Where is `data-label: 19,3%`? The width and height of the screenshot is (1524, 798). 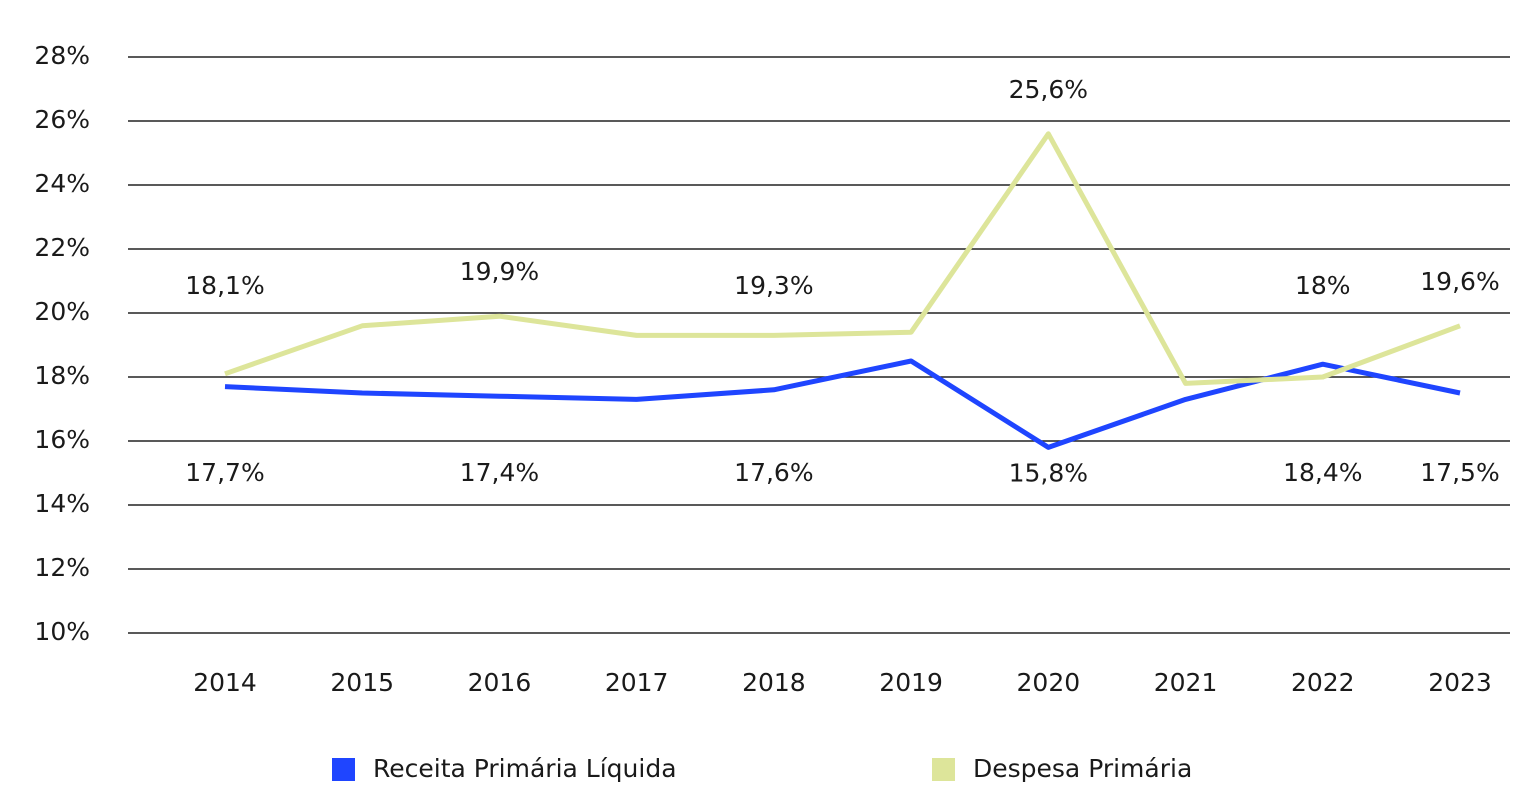 data-label: 19,3% is located at coordinates (773, 285).